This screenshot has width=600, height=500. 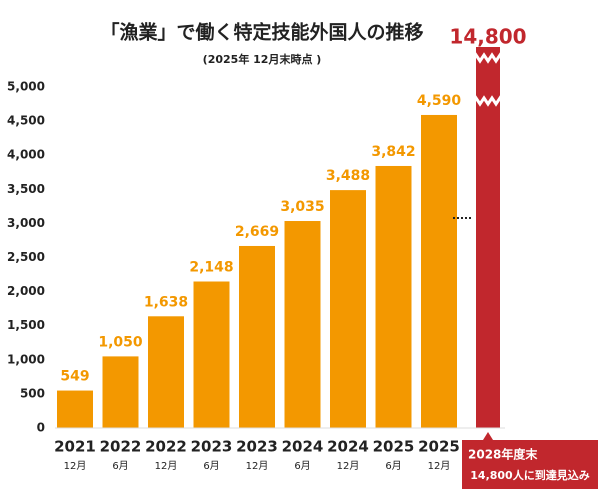 I want to click on chart-title: 「漁業」で働く特定技能外国人の推移, so click(x=261, y=32).